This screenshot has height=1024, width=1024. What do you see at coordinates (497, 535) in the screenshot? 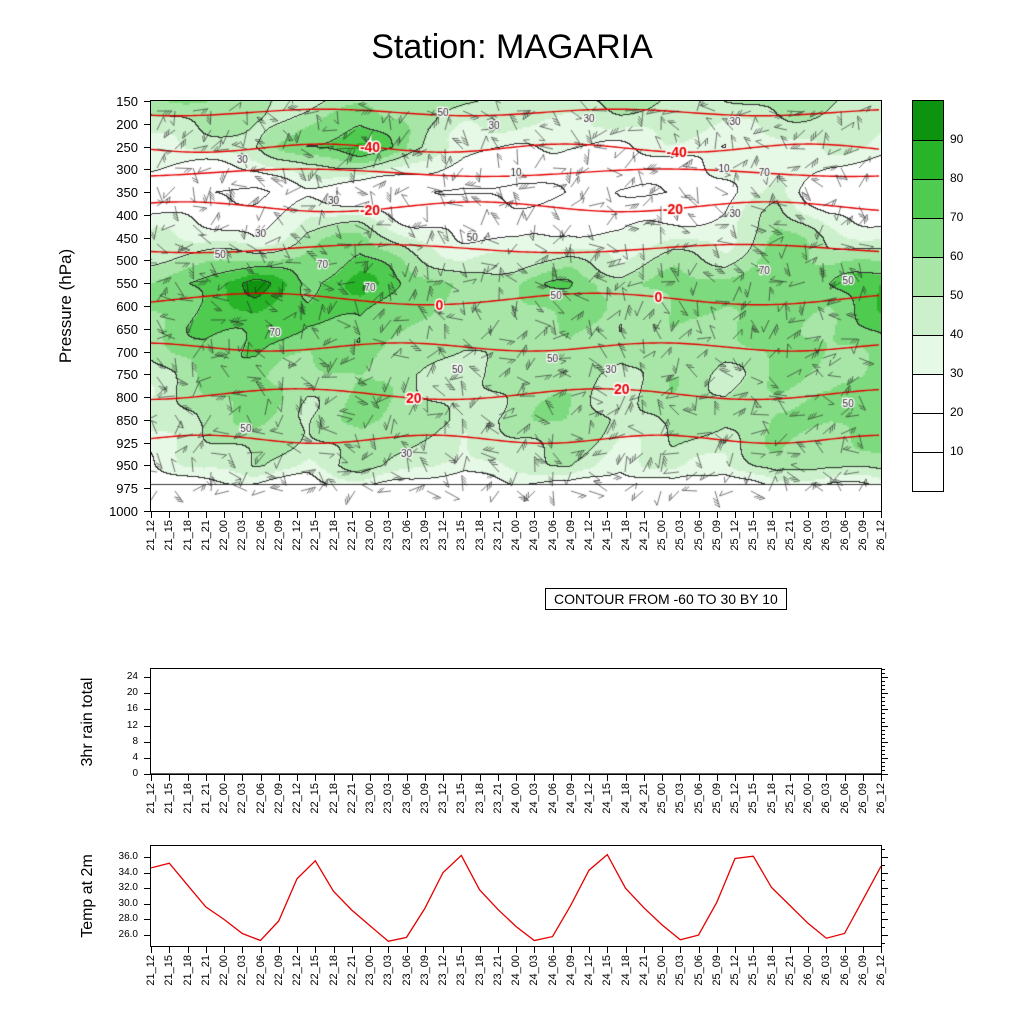
I see `time-tick-label: 23_21` at bounding box center [497, 535].